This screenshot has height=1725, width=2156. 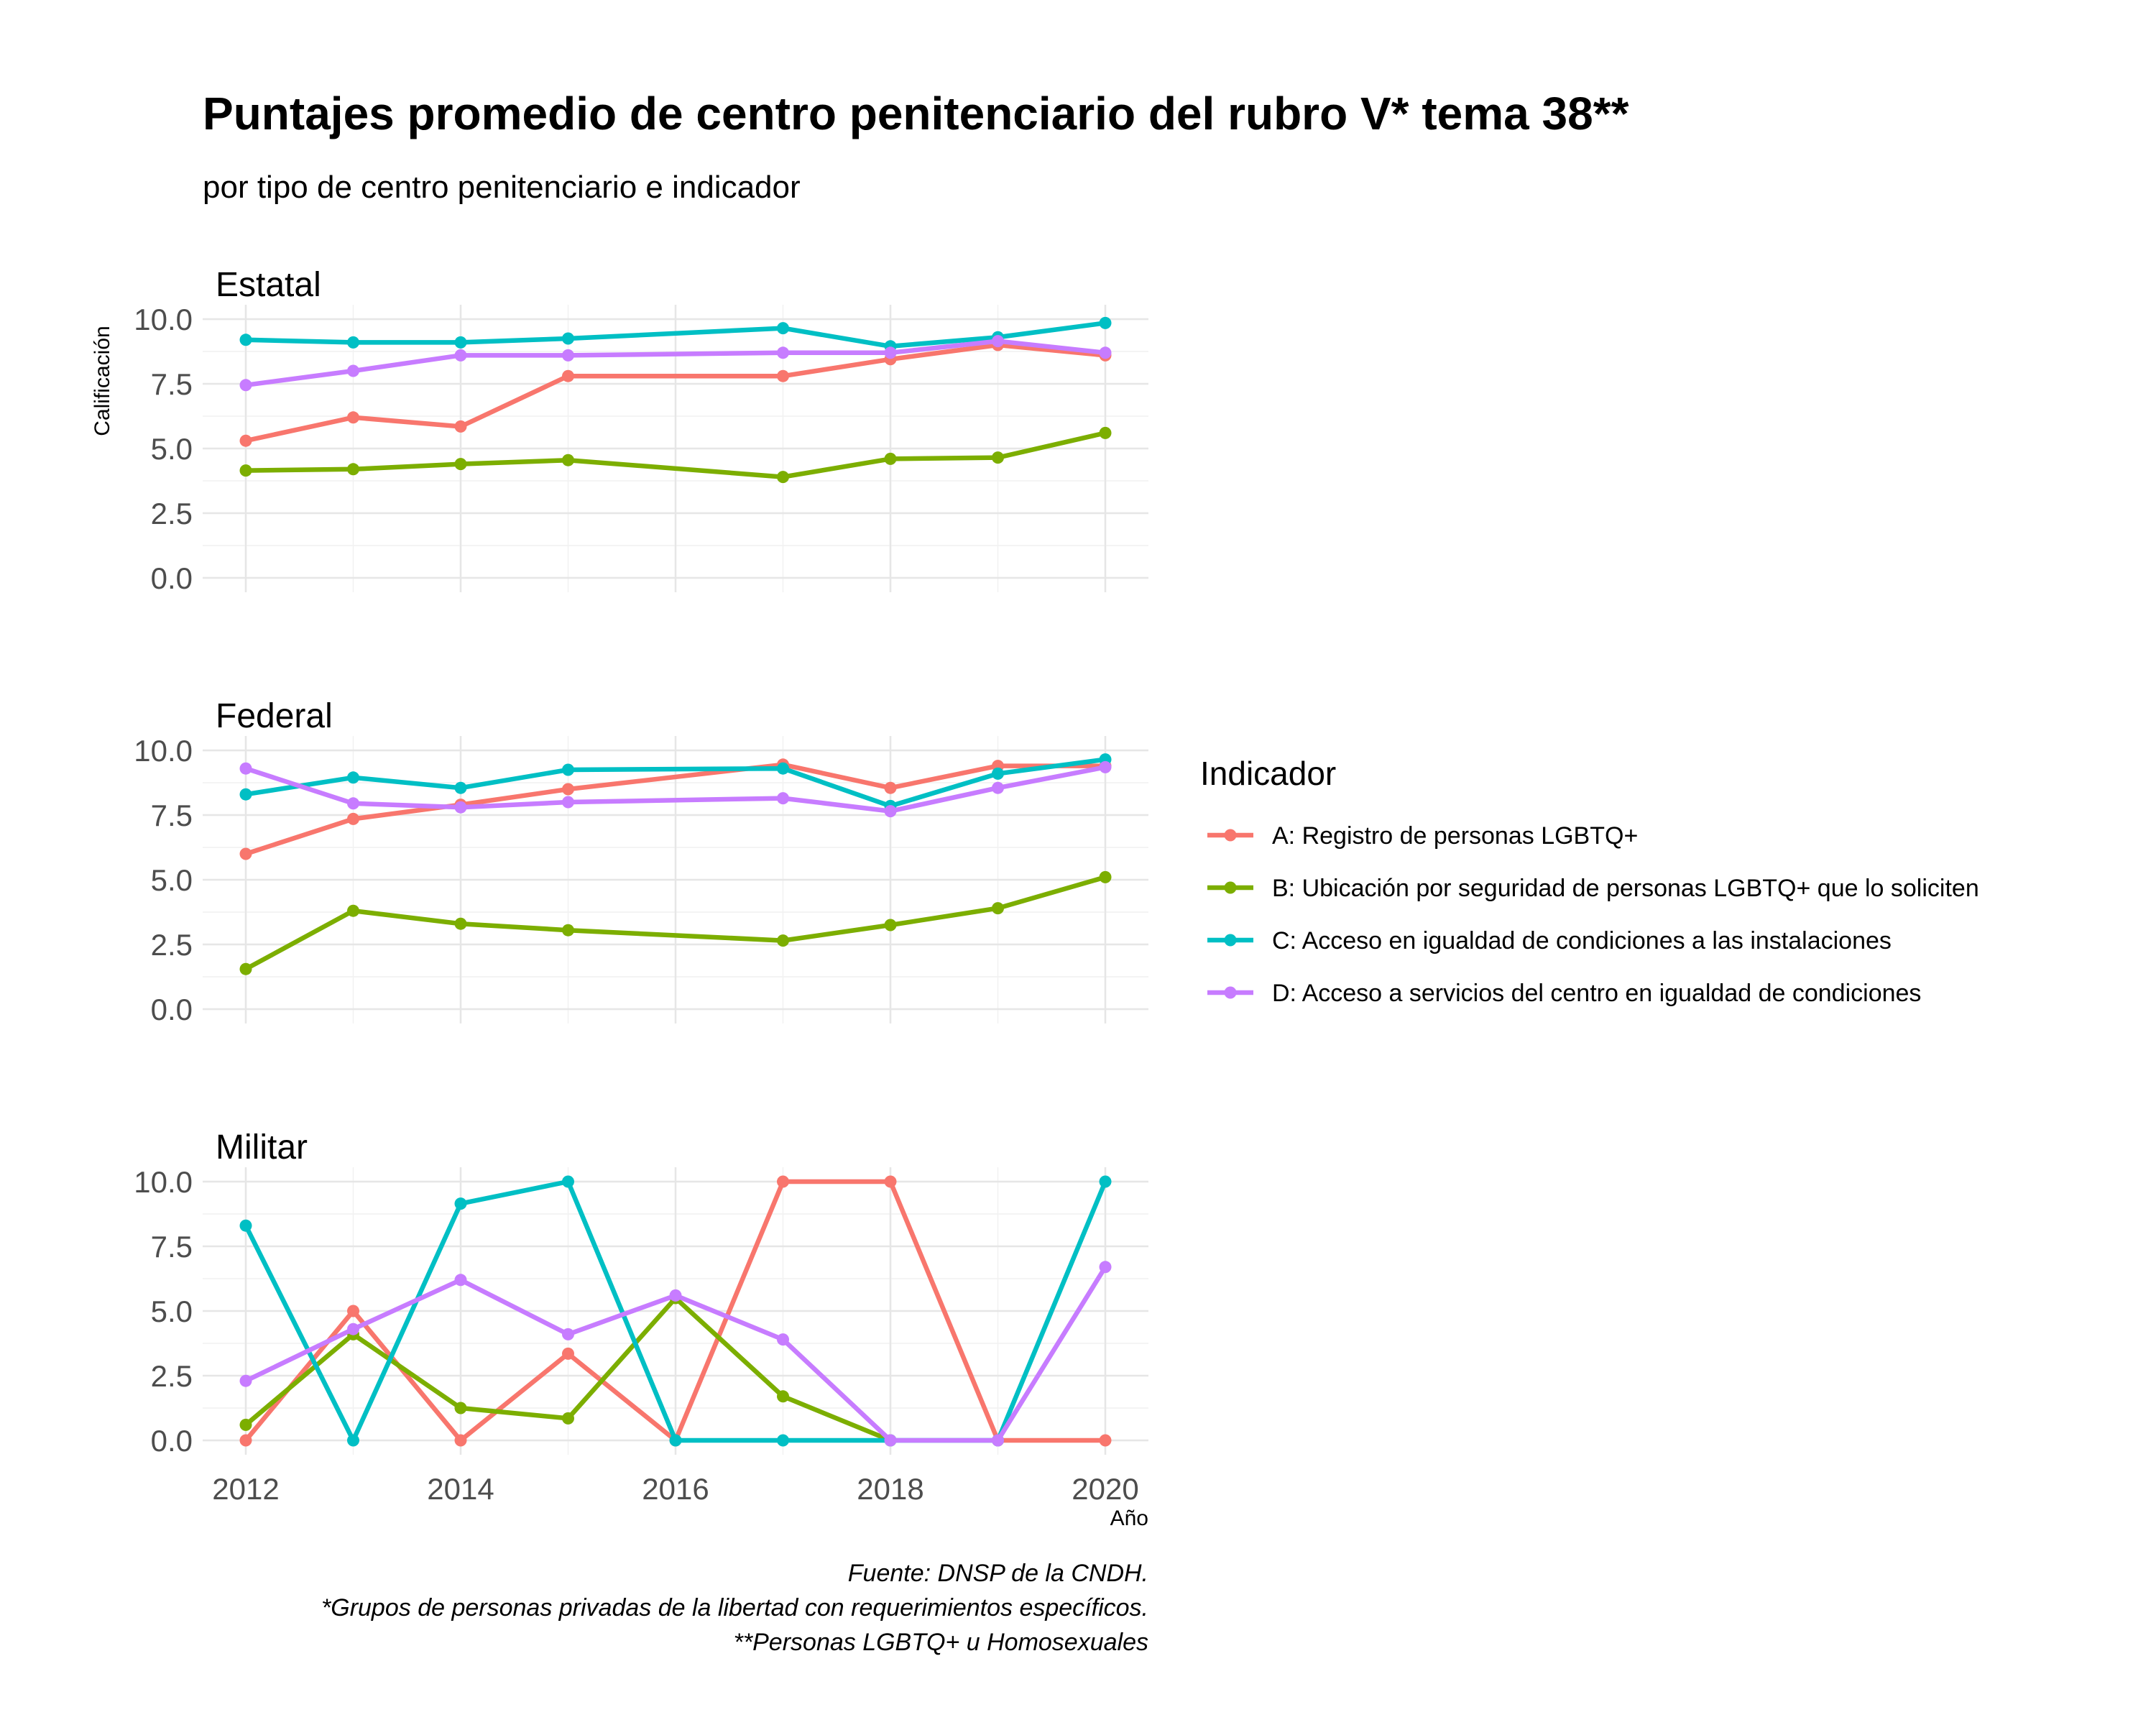 What do you see at coordinates (675, 1489) in the screenshot?
I see `x-tick-label: 2016` at bounding box center [675, 1489].